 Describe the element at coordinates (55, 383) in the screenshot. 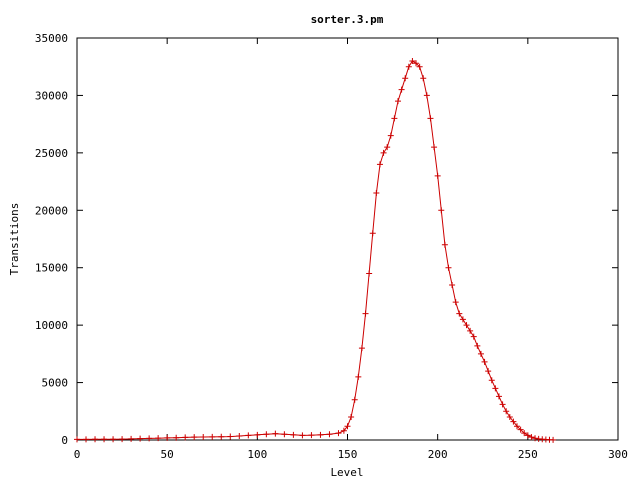

I see `y-tick-label: 5000` at that location.